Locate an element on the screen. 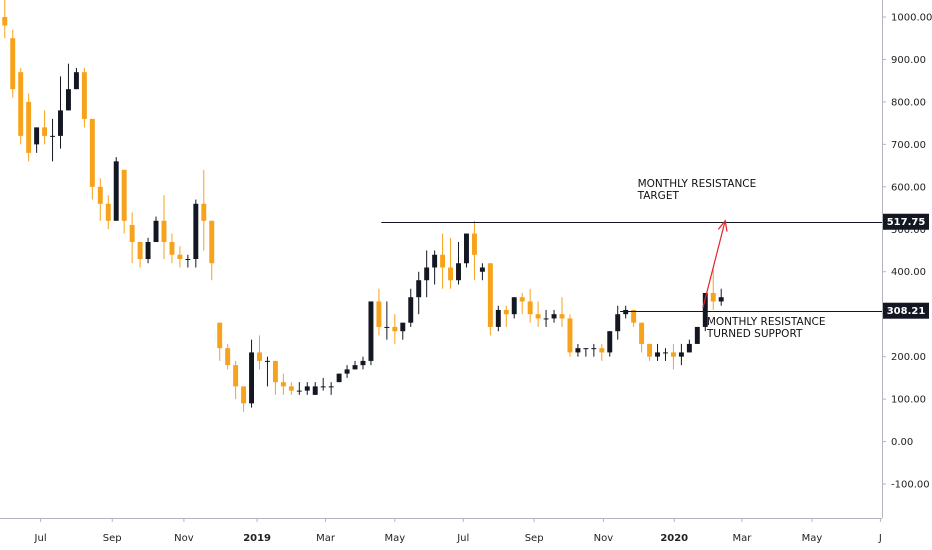 The image size is (932, 550). y-tick-label: 900.00 is located at coordinates (908, 60).